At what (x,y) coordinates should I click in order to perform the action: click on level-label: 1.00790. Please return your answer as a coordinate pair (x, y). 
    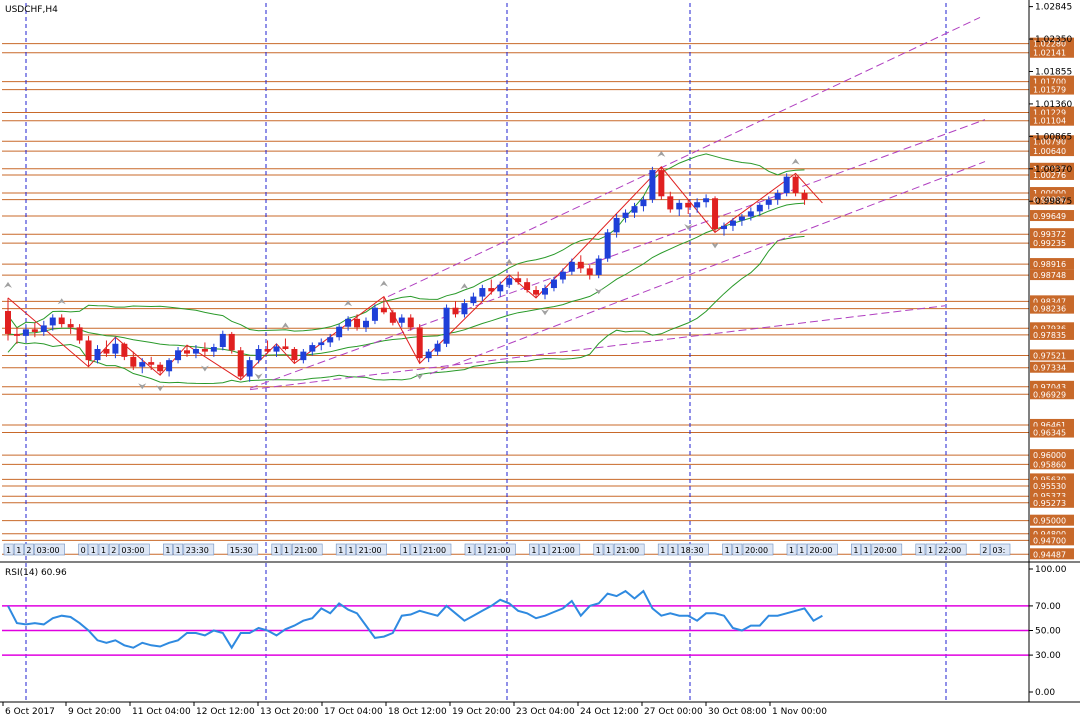
    Looking at the image, I should click on (1049, 141).